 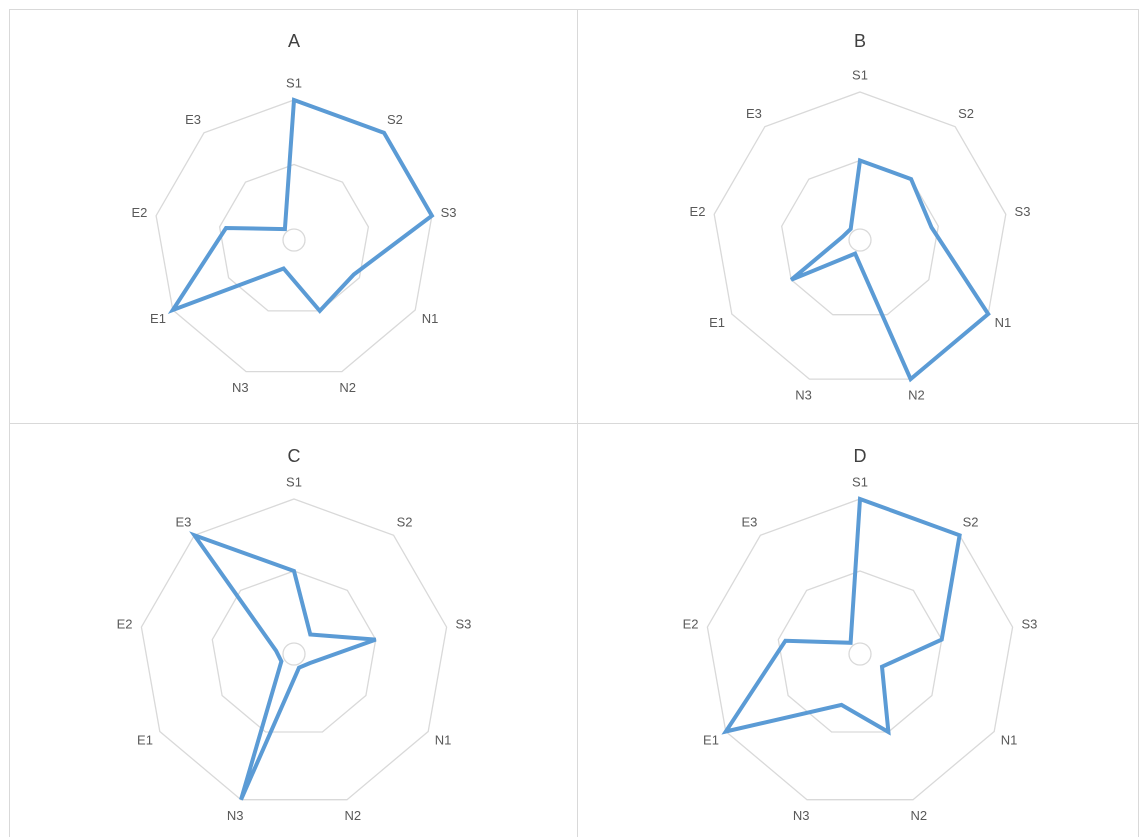 I want to click on panel-title-d: D, so click(x=860, y=456).